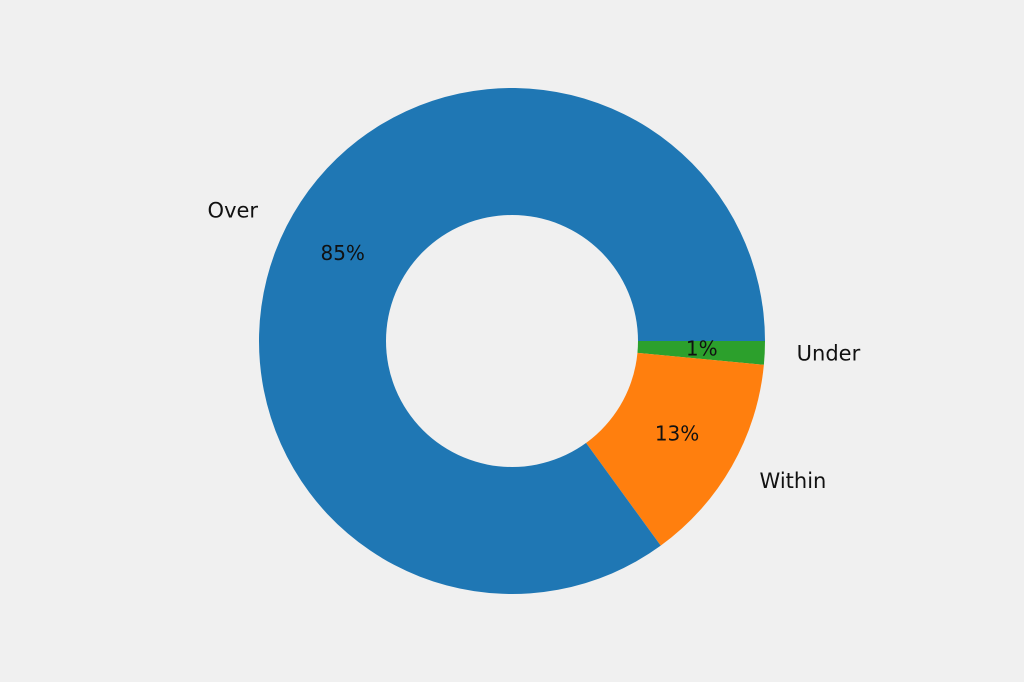 The image size is (1024, 682). I want to click on pct-label-within: 13%, so click(677, 434).